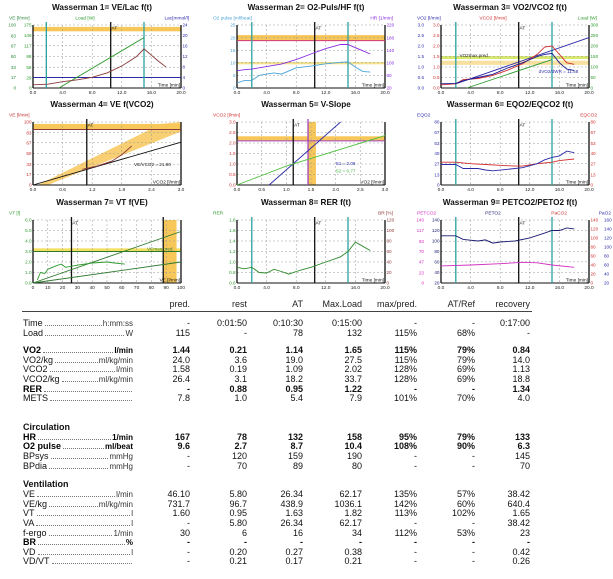 Image resolution: width=613 pixels, height=579 pixels. What do you see at coordinates (124, 370) in the screenshot?
I see `parameter-unit: l/min` at bounding box center [124, 370].